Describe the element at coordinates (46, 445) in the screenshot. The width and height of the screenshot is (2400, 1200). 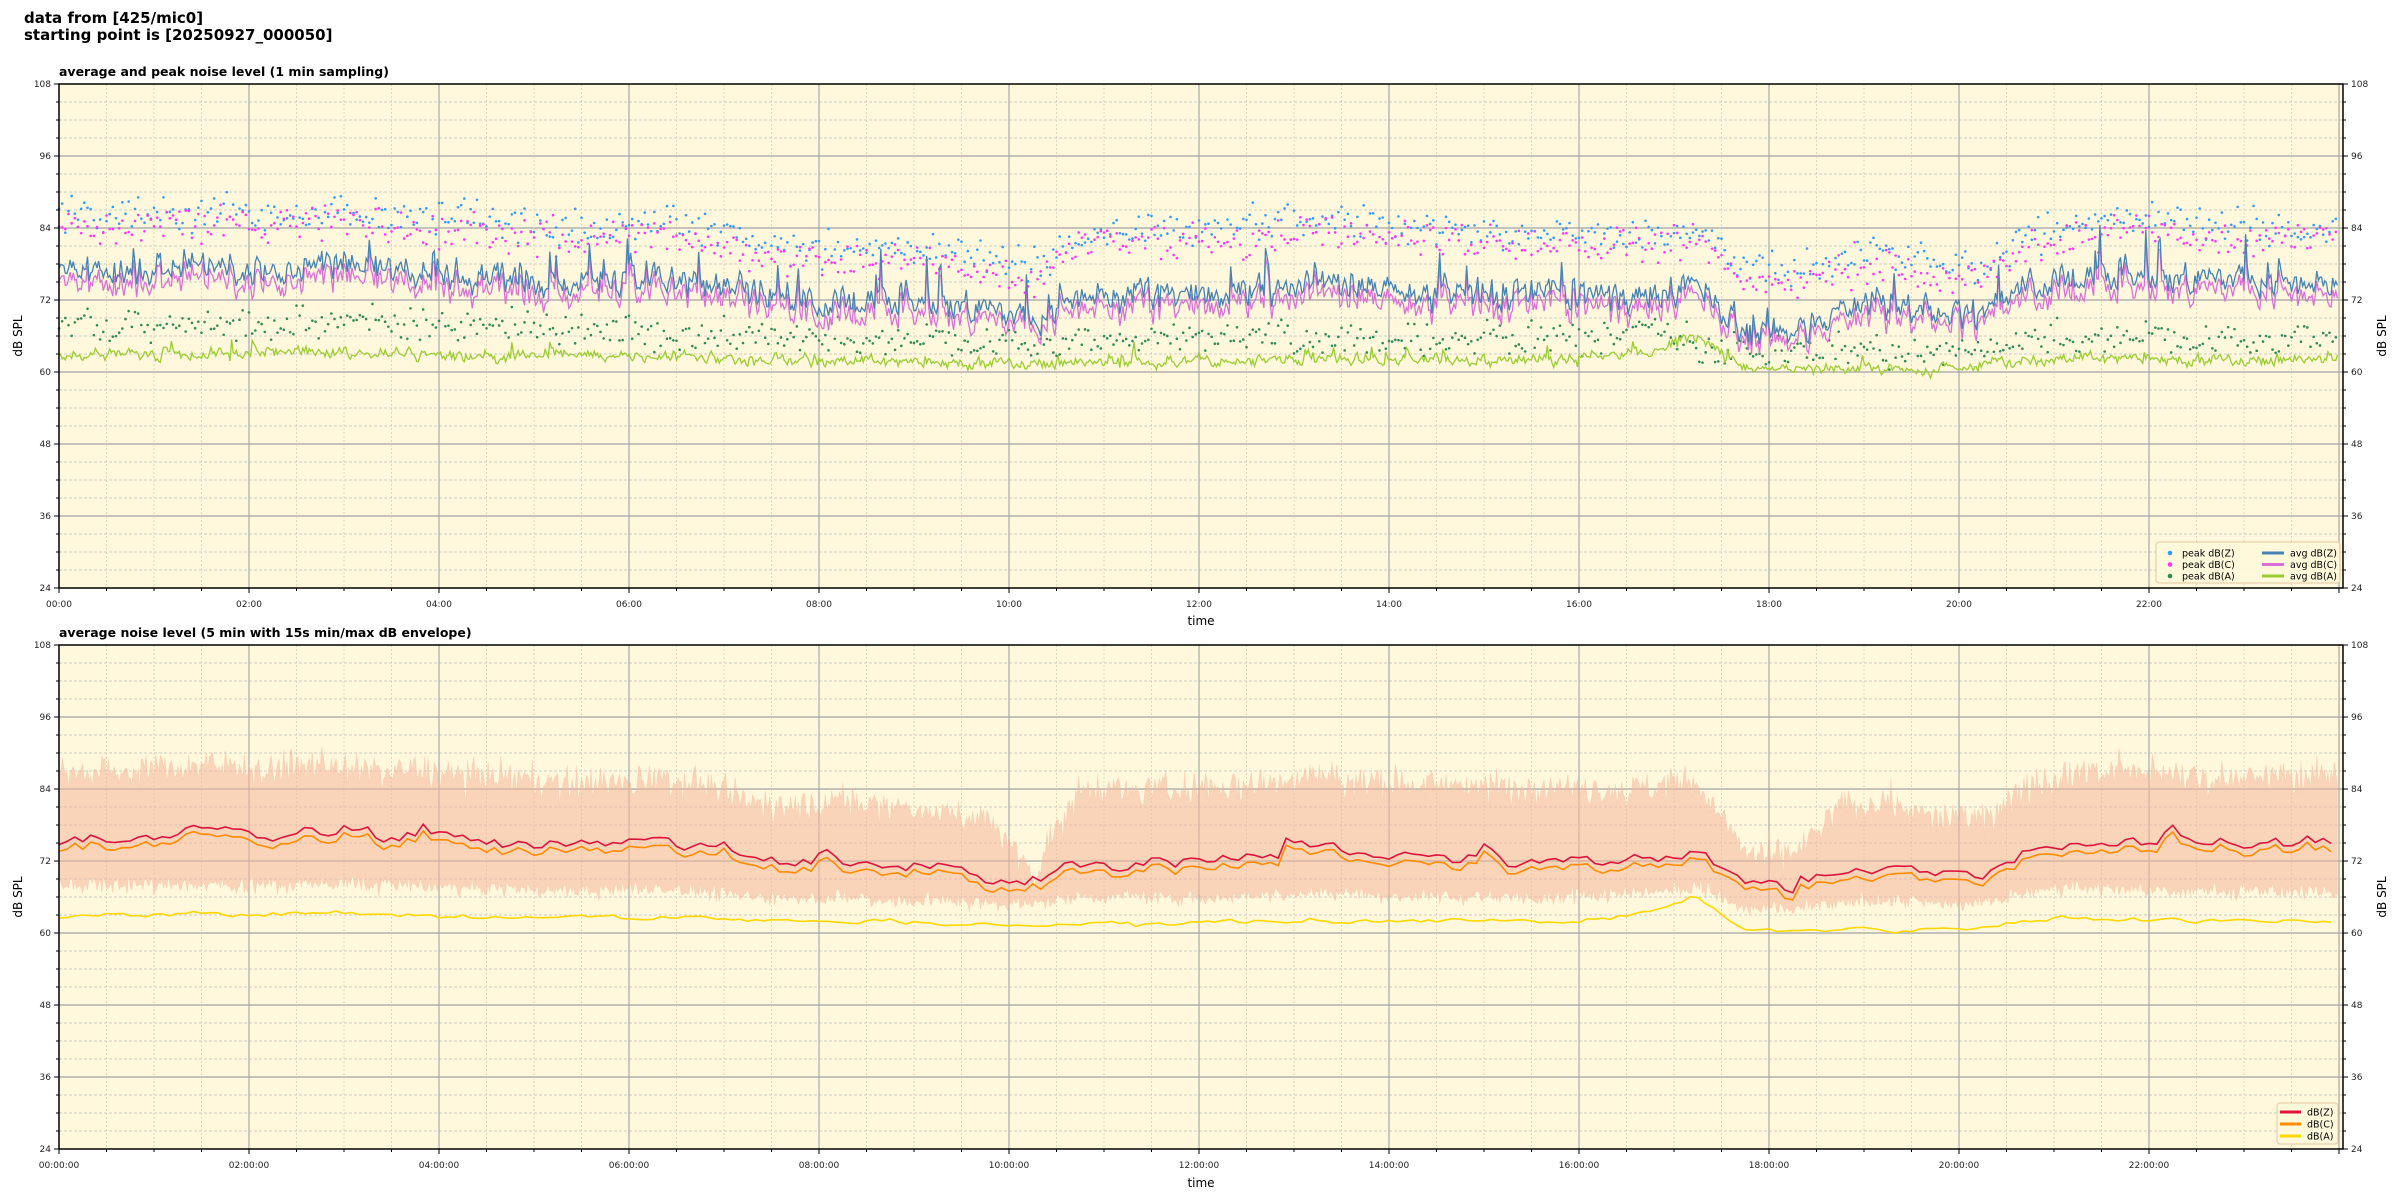
I see `top-y-tick-label: 48` at that location.